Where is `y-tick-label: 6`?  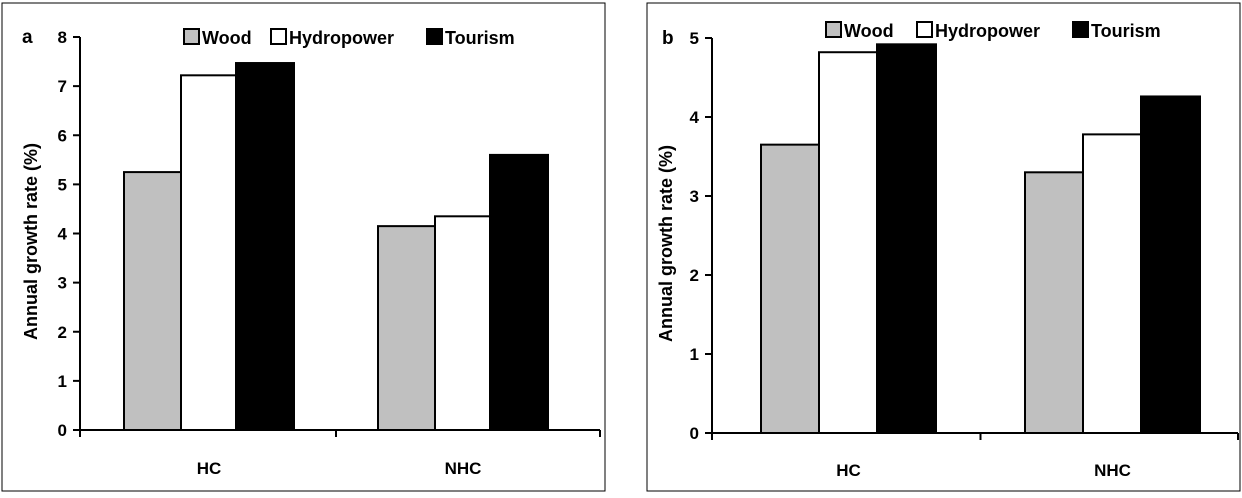 y-tick-label: 6 is located at coordinates (62, 135).